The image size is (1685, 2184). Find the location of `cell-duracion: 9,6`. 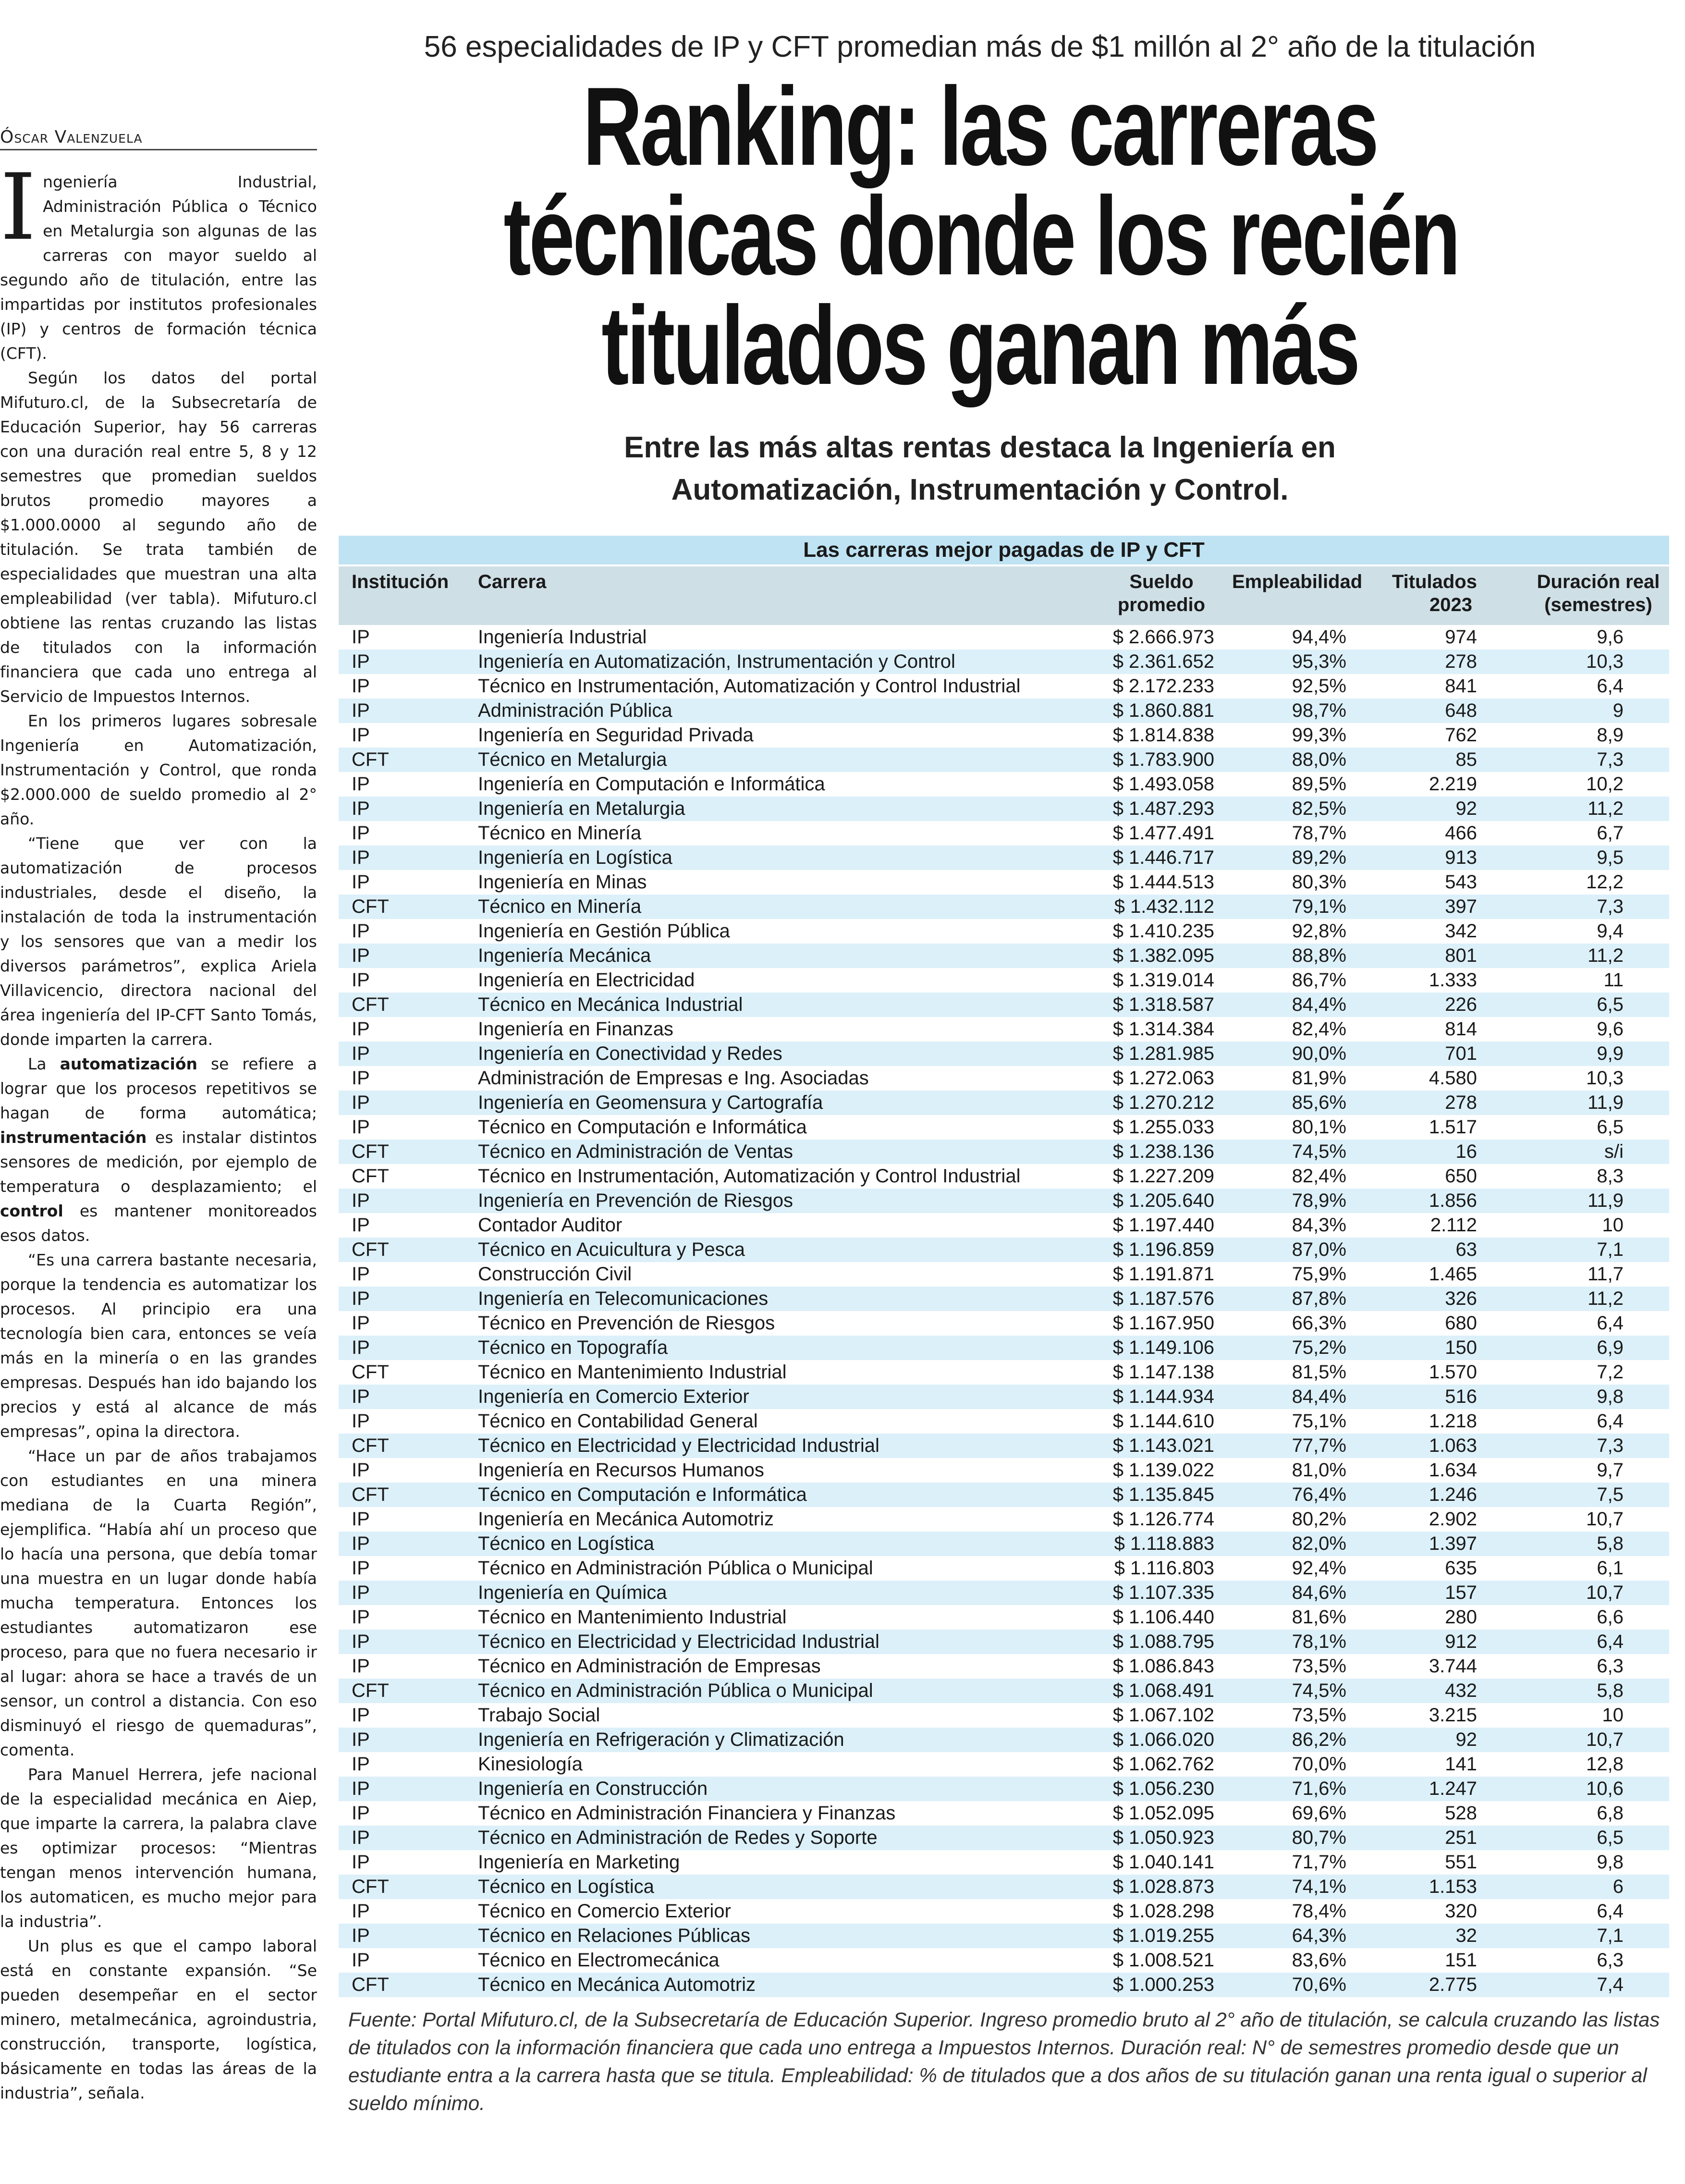

cell-duracion: 9,6 is located at coordinates (1610, 1029).